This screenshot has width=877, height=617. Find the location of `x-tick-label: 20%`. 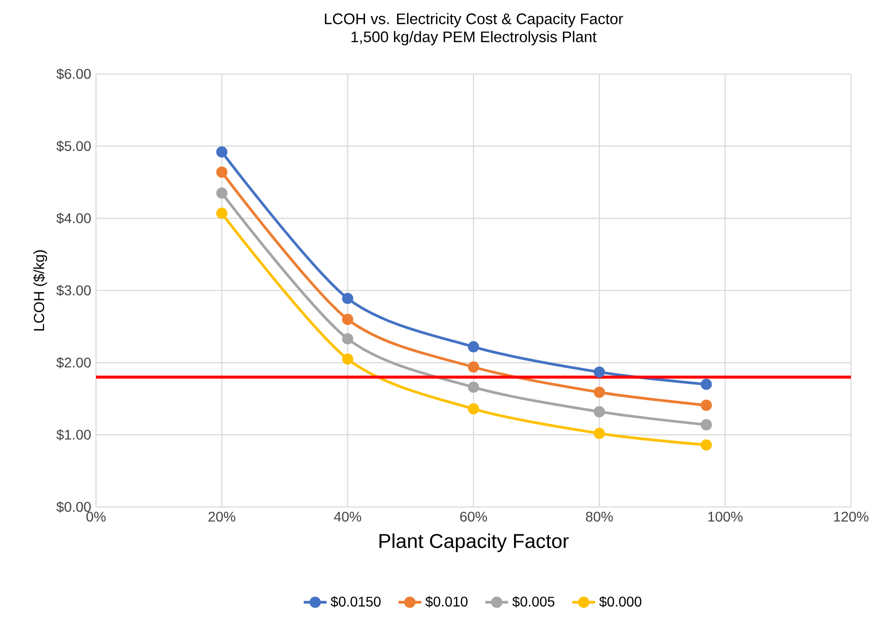

x-tick-label: 20% is located at coordinates (222, 517).